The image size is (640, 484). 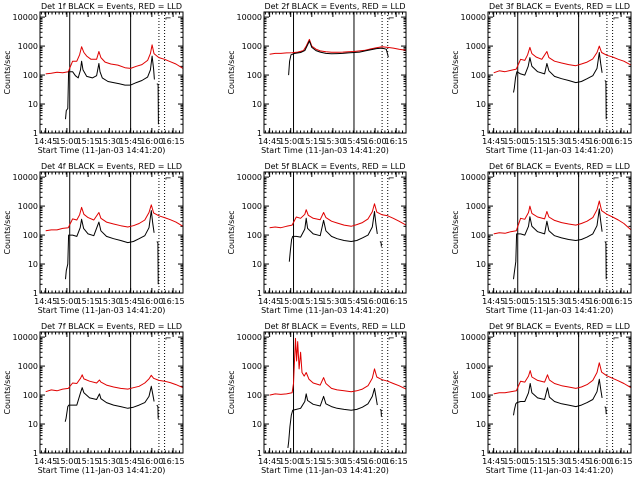 I want to click on panel-title: Det 1f BLACK = Events, RED = LLD, so click(x=111, y=6).